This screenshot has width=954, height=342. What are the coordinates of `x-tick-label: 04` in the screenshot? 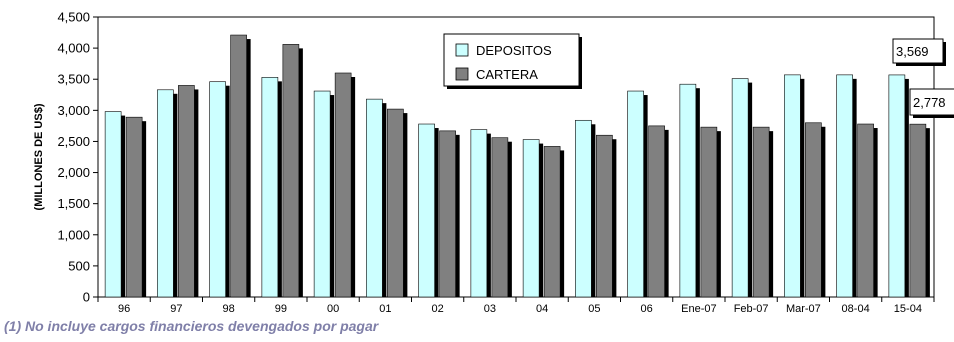 It's located at (542, 309).